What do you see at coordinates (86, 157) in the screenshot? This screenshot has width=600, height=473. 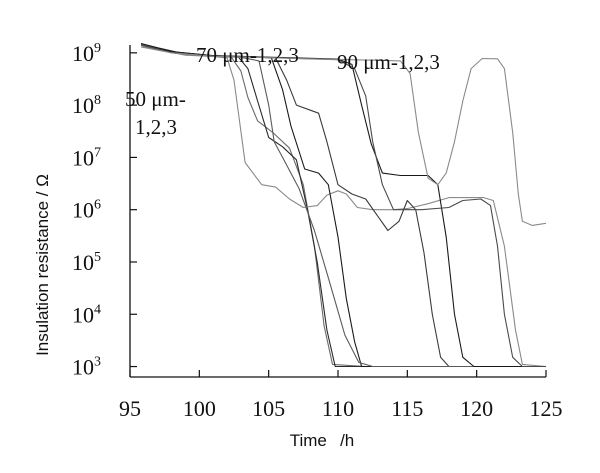 I see `y-tick-label: 10⁷` at bounding box center [86, 157].